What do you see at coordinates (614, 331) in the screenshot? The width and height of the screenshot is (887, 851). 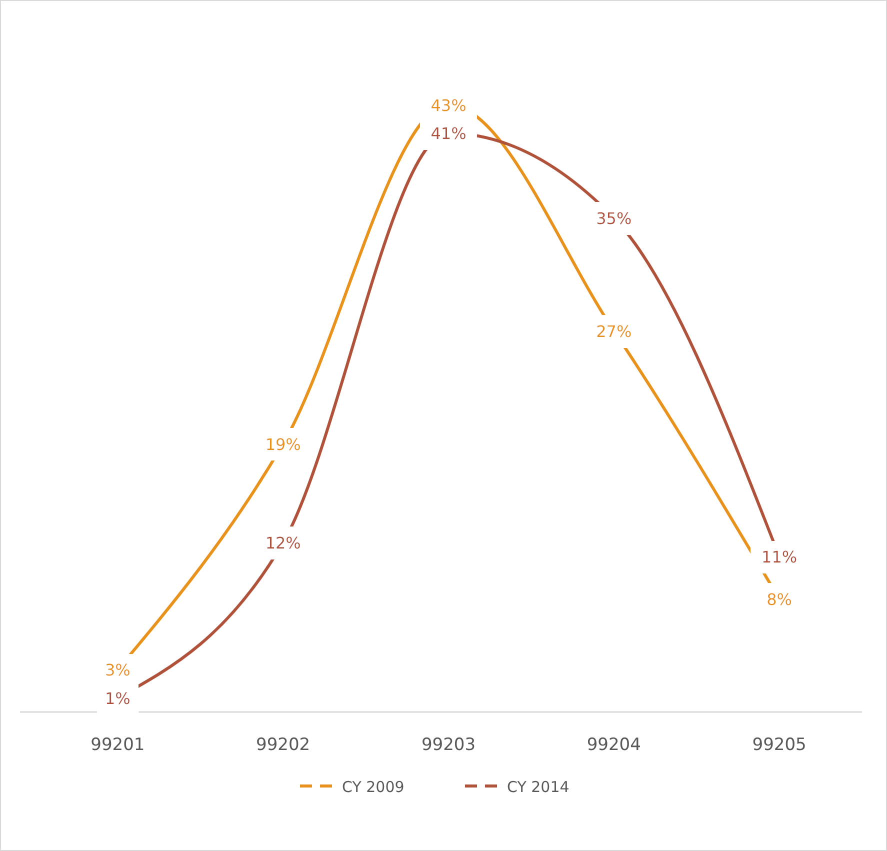 I see `data-label: 27%` at bounding box center [614, 331].